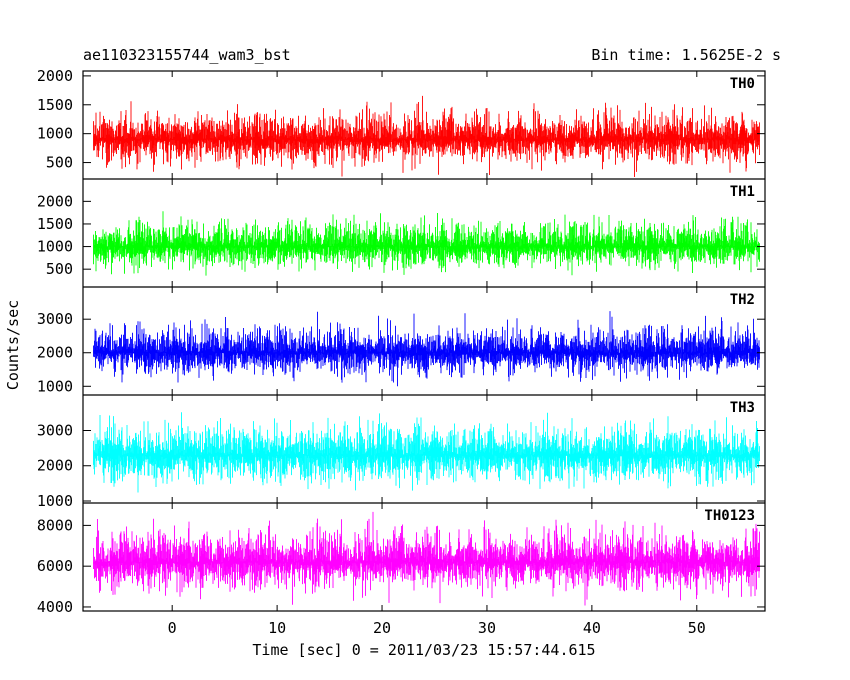 The height and width of the screenshot is (680, 850). I want to click on panel-th0: 500 1000 1500 2000 TH0, so click(401, 123).